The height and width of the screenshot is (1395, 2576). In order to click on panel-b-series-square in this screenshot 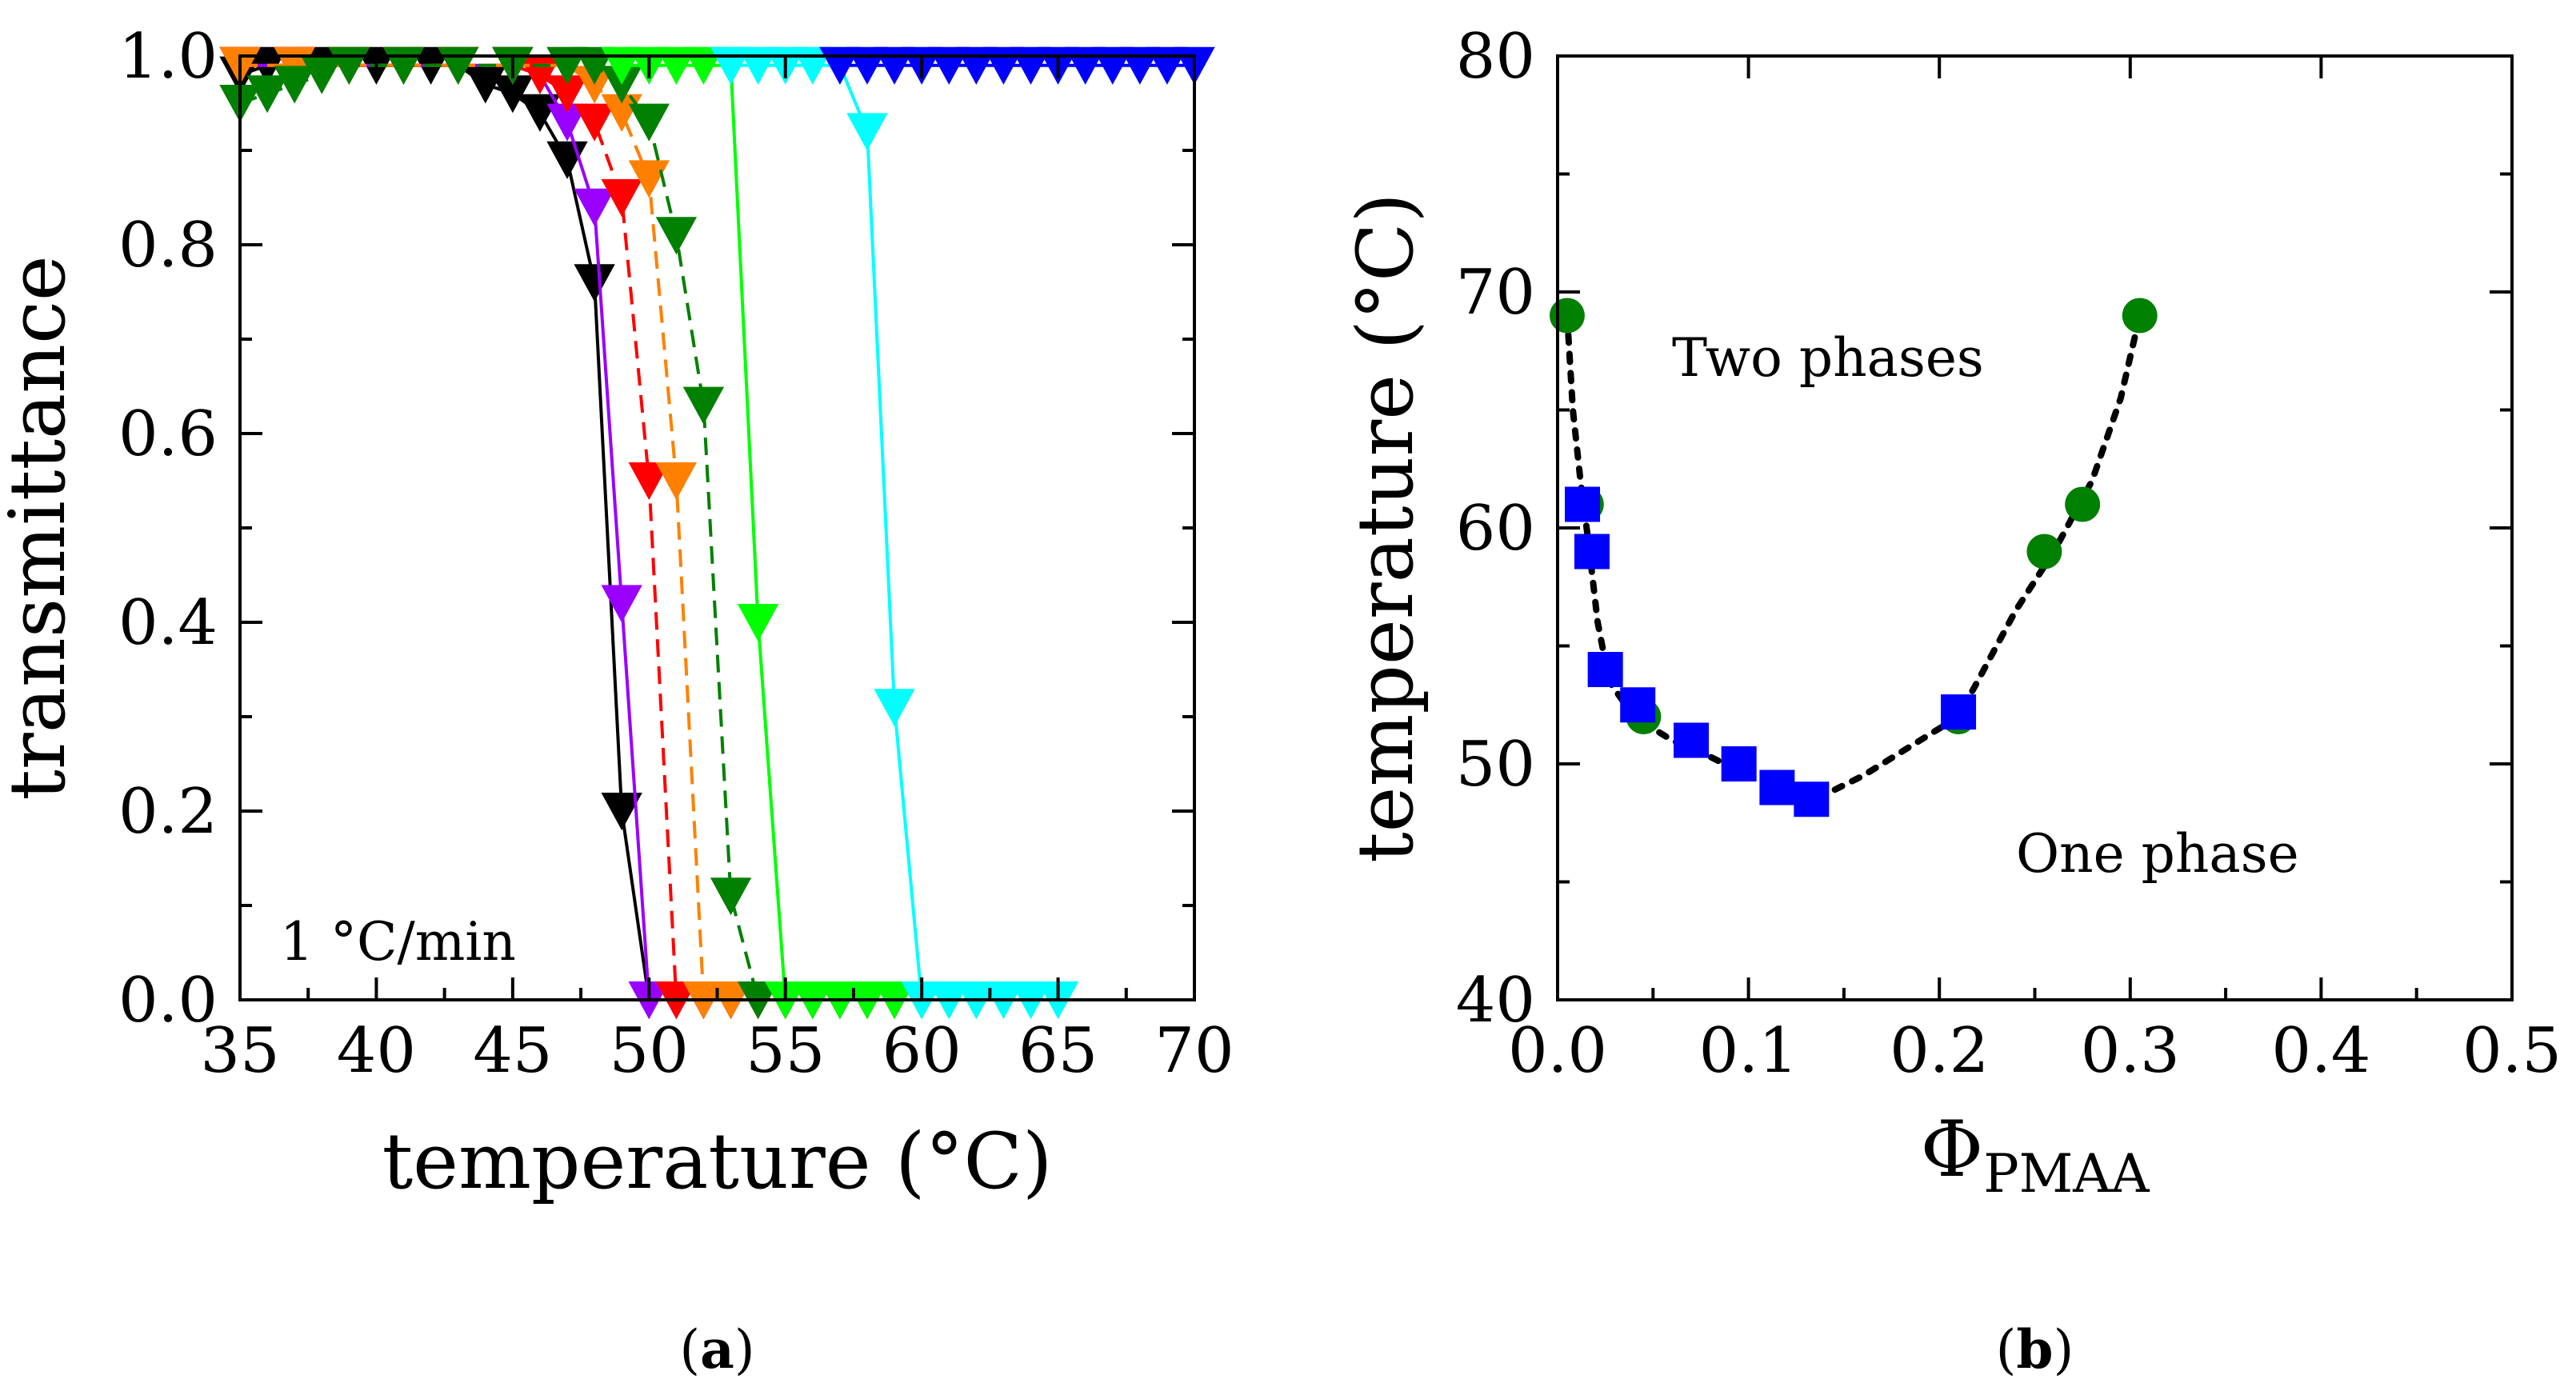, I will do `click(1771, 651)`.